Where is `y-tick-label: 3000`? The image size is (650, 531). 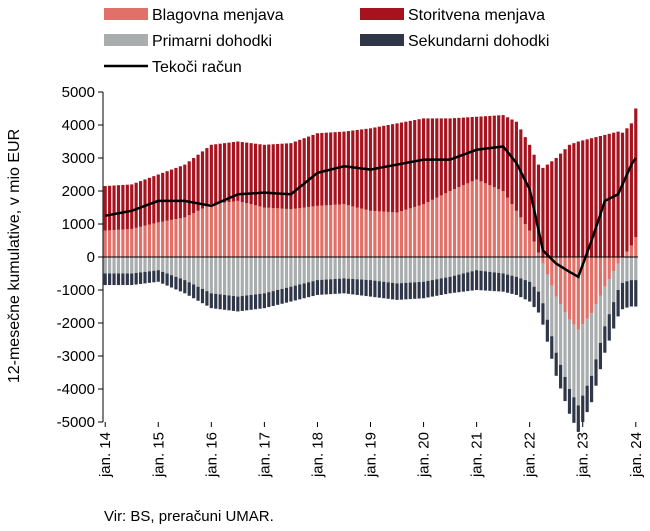 y-tick-label: 3000 is located at coordinates (78, 158).